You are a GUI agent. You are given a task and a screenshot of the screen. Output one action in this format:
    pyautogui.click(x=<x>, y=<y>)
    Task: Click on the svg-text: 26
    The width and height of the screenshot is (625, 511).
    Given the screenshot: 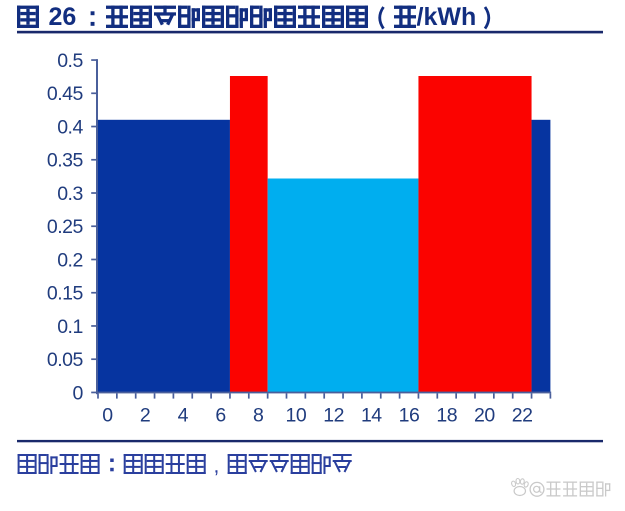 What is the action you would take?
    pyautogui.click(x=63, y=17)
    